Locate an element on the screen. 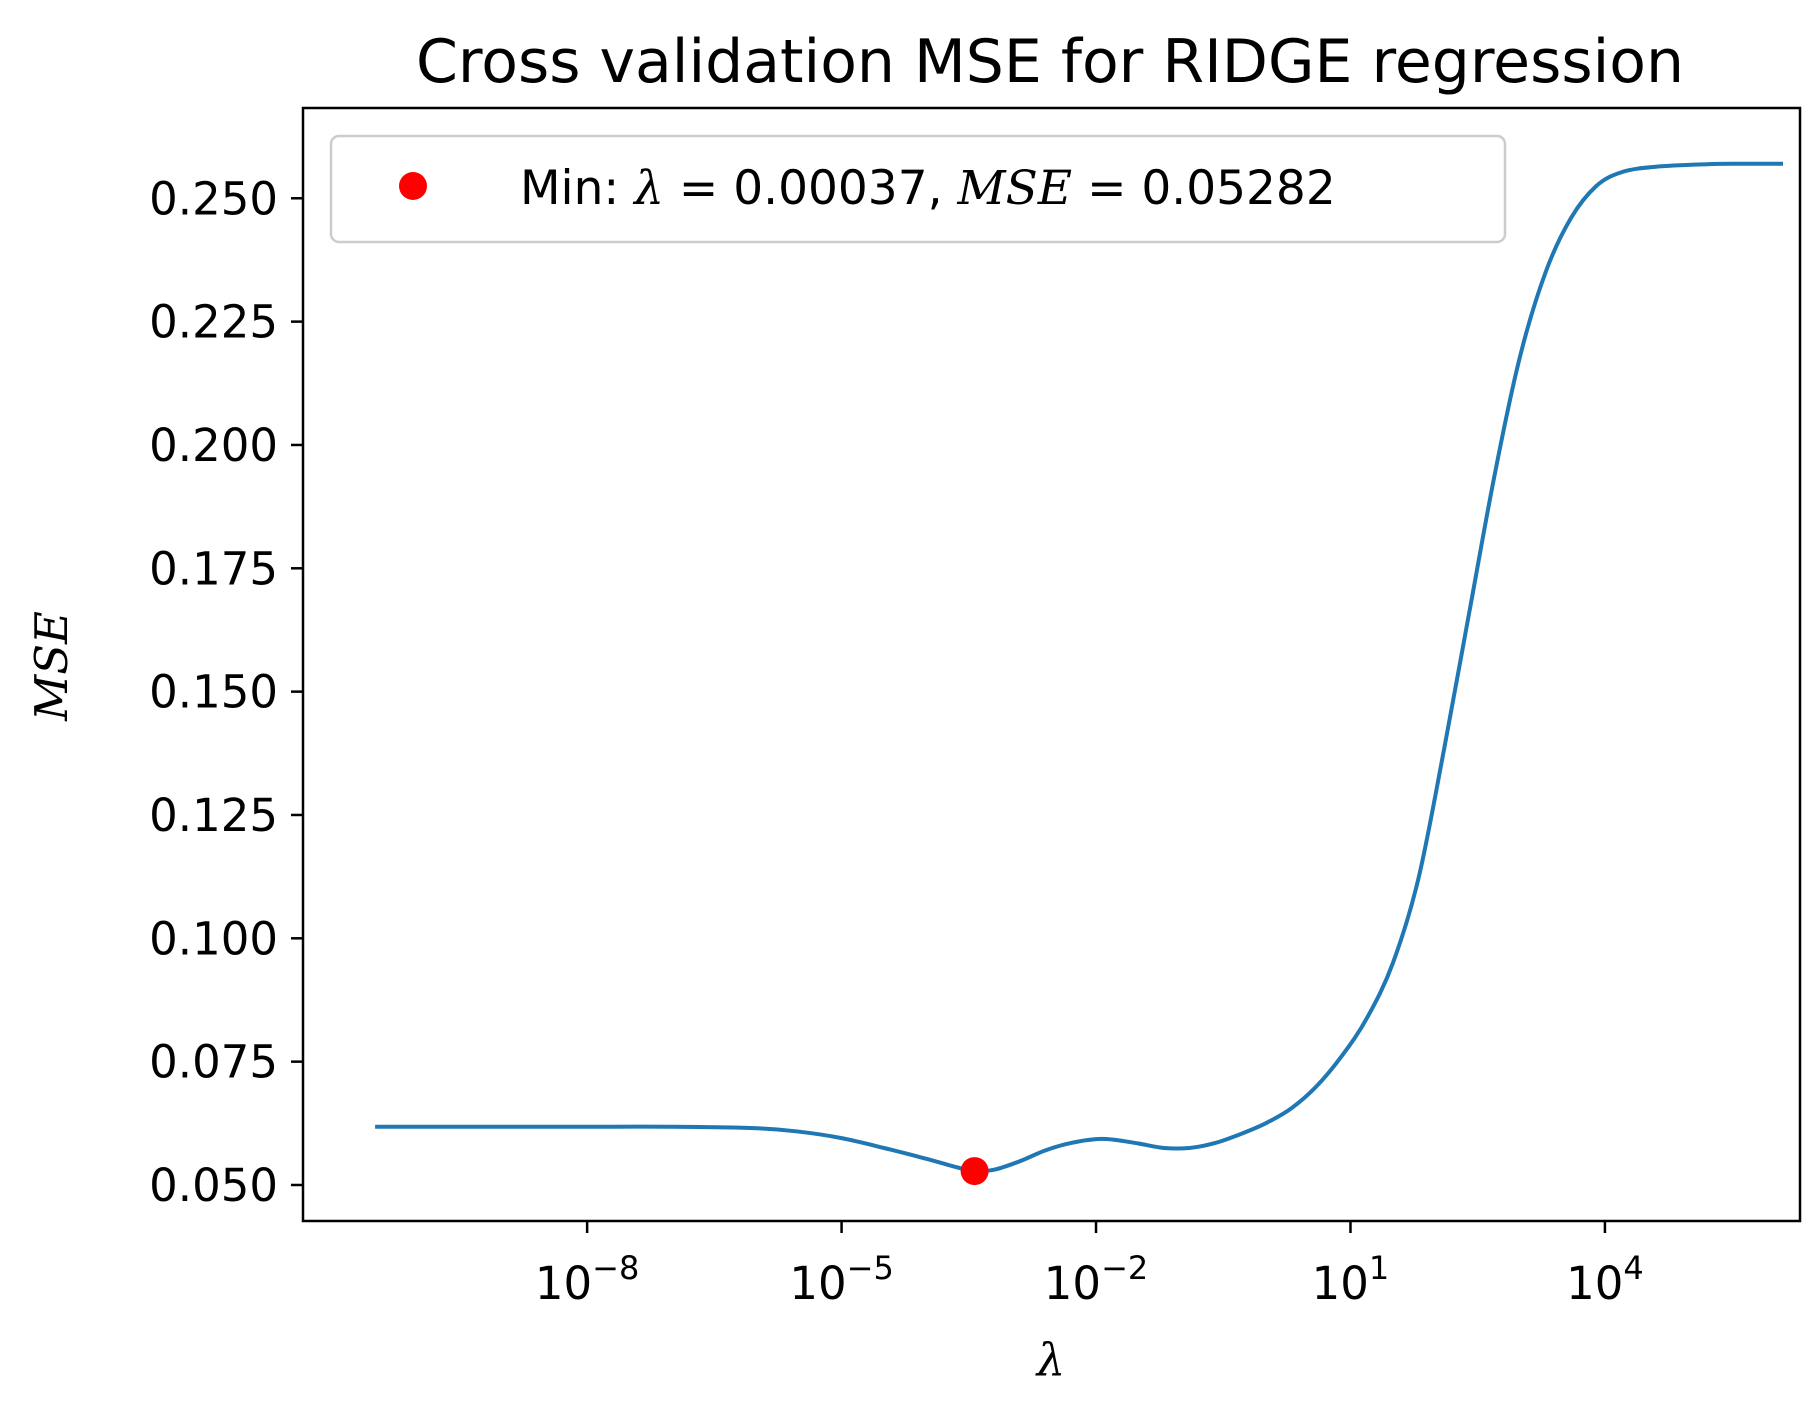 The height and width of the screenshot is (1407, 1817). y-tick-label: 0.225 is located at coordinates (213, 322).